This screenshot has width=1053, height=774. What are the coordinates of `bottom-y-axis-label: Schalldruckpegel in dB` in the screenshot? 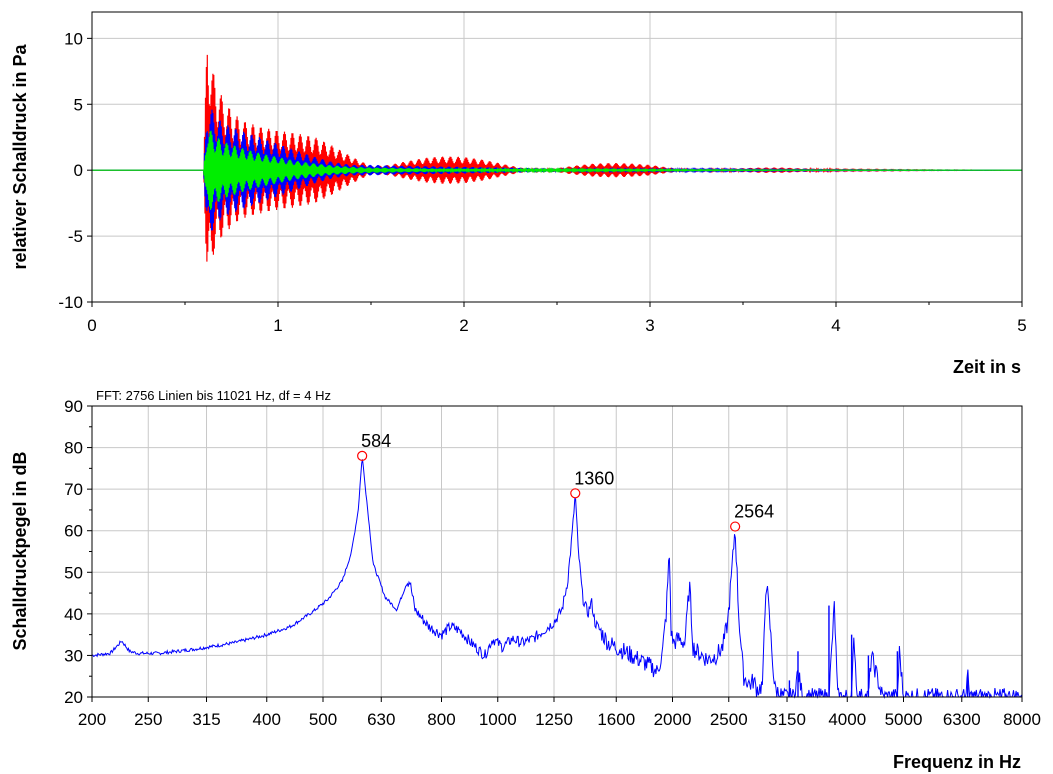 It's located at (20, 550).